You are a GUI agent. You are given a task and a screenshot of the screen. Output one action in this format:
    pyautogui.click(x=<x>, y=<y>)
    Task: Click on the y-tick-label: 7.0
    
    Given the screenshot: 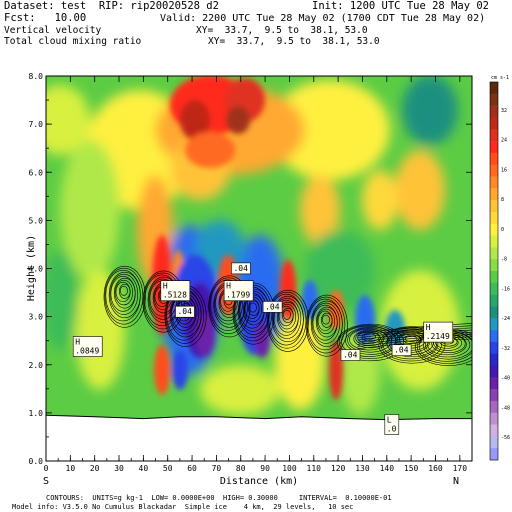 What is the action you would take?
    pyautogui.click(x=36, y=124)
    